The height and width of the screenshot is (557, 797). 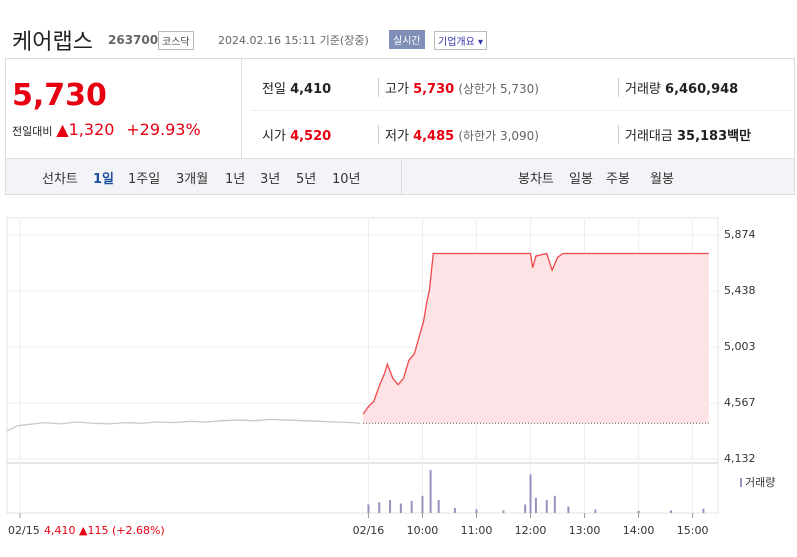 I want to click on stat: 거래대금 35,183백만, so click(x=684, y=134).